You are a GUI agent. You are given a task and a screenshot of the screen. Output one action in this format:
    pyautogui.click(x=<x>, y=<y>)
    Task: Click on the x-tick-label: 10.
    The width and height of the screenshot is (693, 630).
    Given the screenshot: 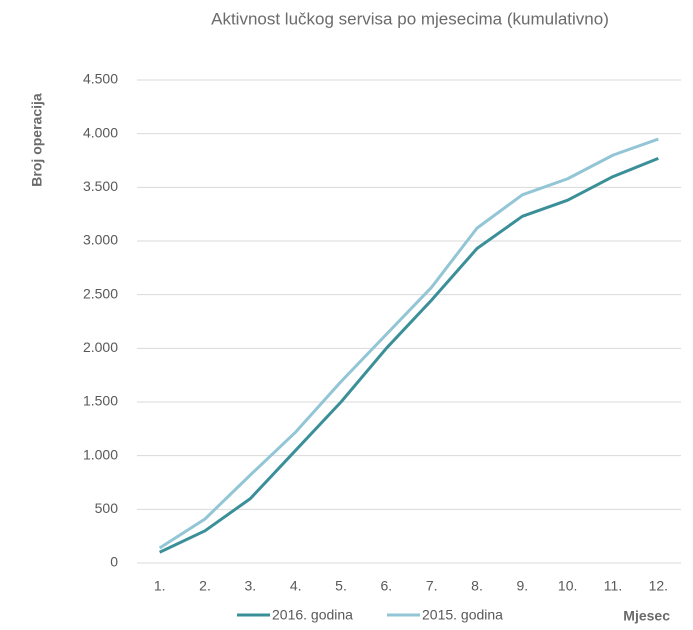 What is the action you would take?
    pyautogui.click(x=567, y=586)
    